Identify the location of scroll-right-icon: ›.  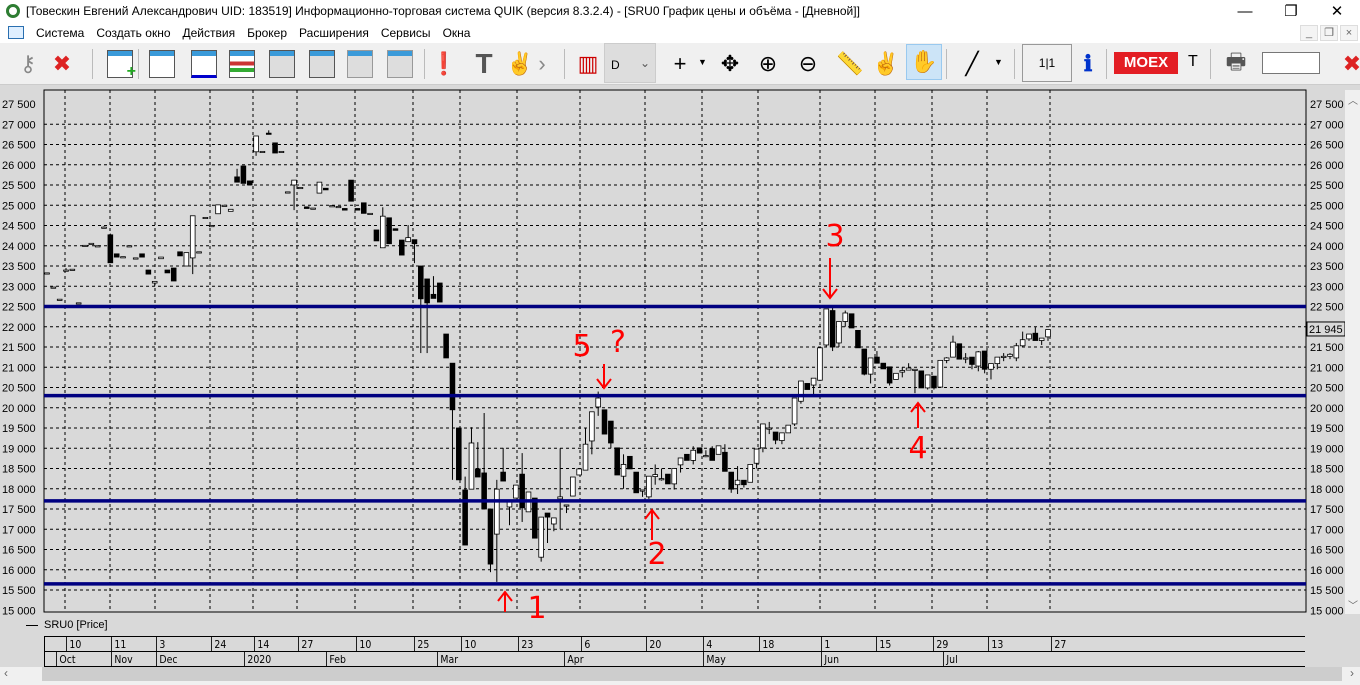
(1352, 673).